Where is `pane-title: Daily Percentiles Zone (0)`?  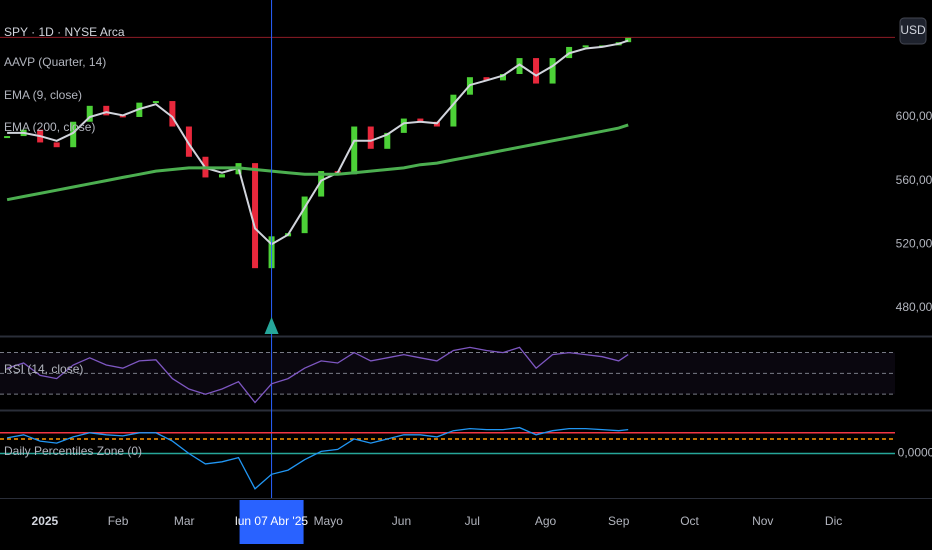 pane-title: Daily Percentiles Zone (0) is located at coordinates (73, 451).